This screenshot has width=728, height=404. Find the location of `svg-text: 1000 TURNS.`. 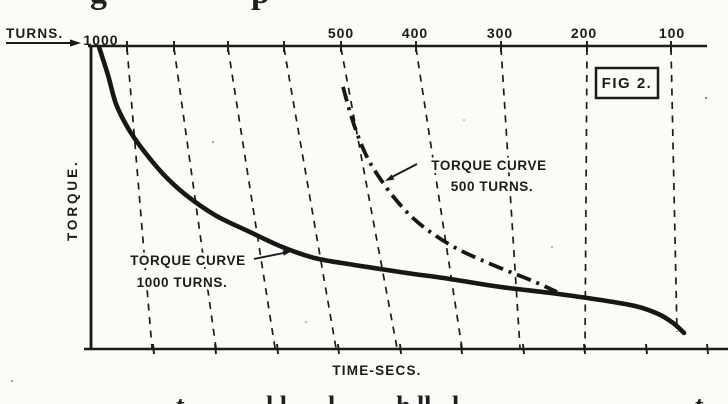

svg-text: 1000 TURNS. is located at coordinates (182, 282).